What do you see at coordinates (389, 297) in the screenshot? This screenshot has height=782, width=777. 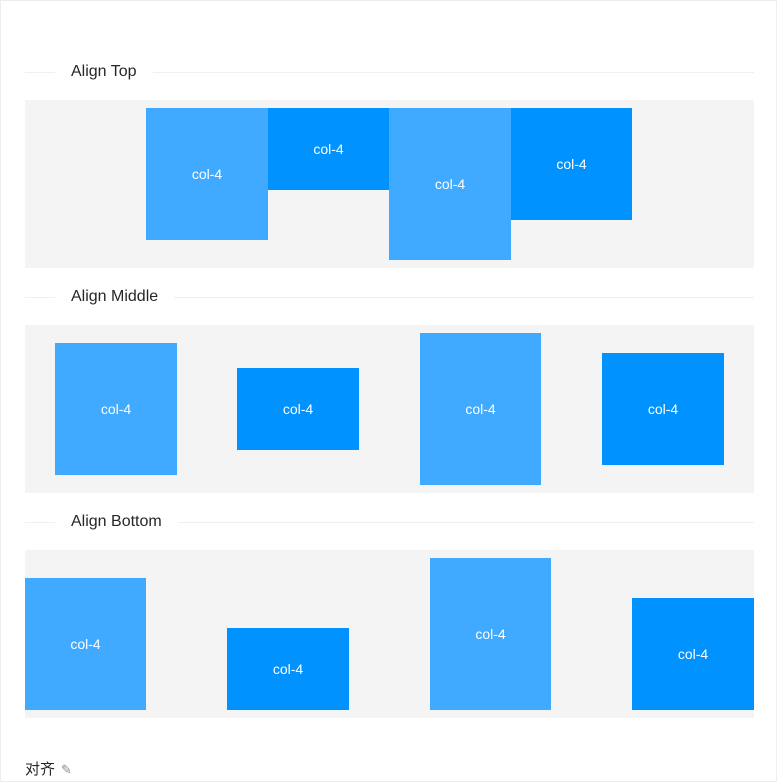 I see `divider-align-middle: Align Middle` at bounding box center [389, 297].